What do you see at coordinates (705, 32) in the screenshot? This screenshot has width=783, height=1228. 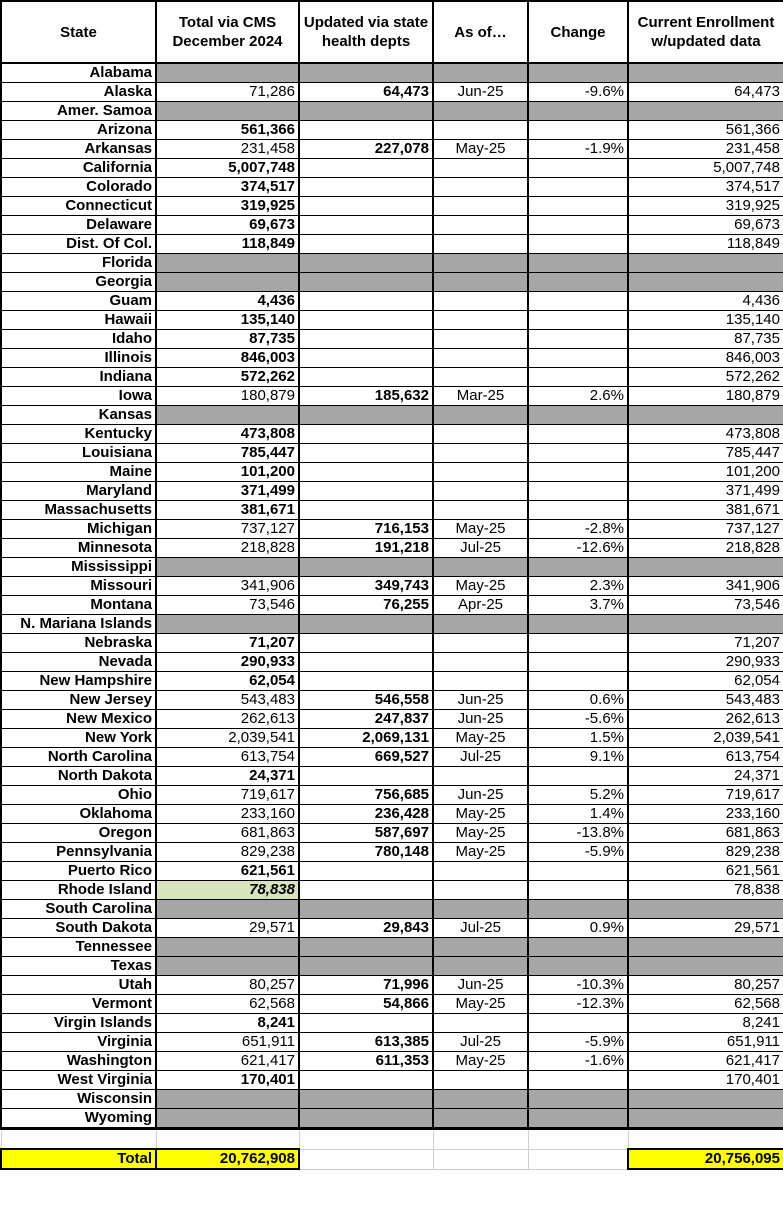 I see `header-current: Current Enrollment w/updated data` at bounding box center [705, 32].